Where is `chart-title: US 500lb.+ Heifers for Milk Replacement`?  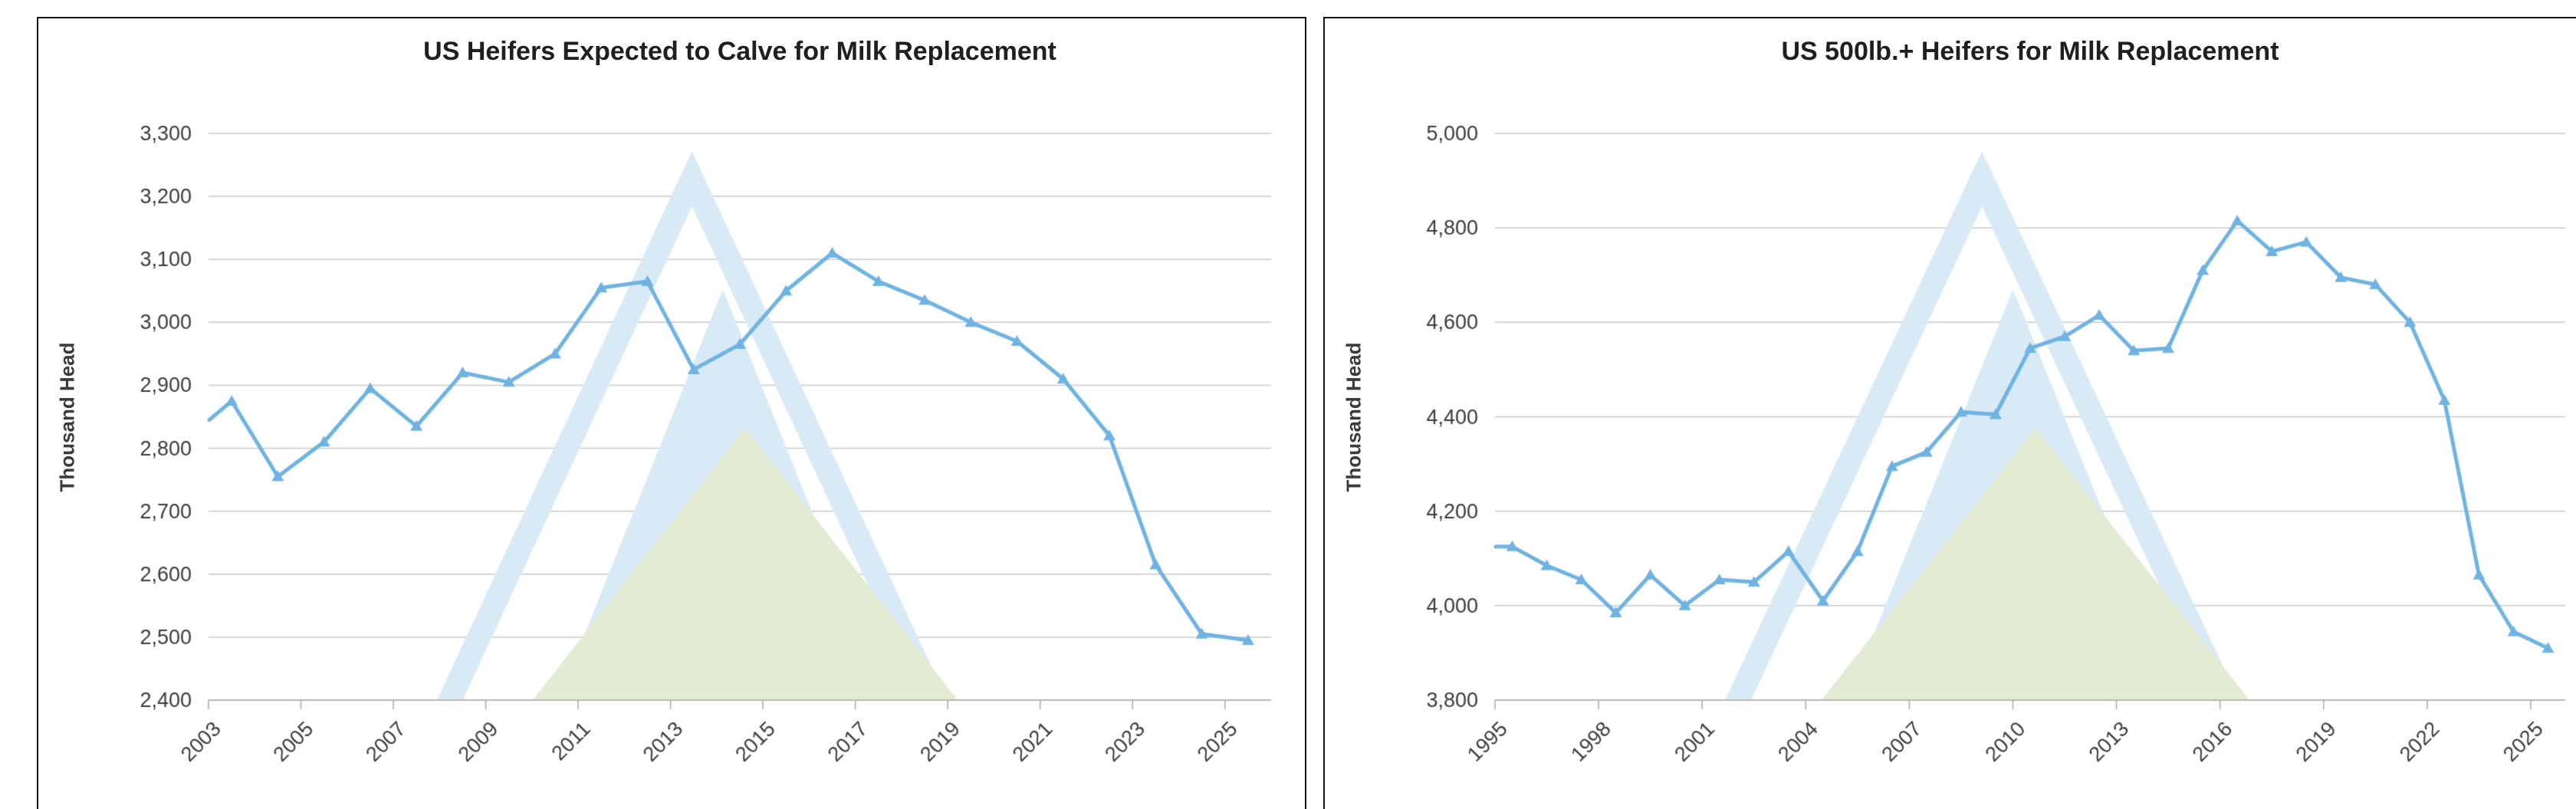 chart-title: US 500lb.+ Heifers for Milk Replacement is located at coordinates (2030, 51).